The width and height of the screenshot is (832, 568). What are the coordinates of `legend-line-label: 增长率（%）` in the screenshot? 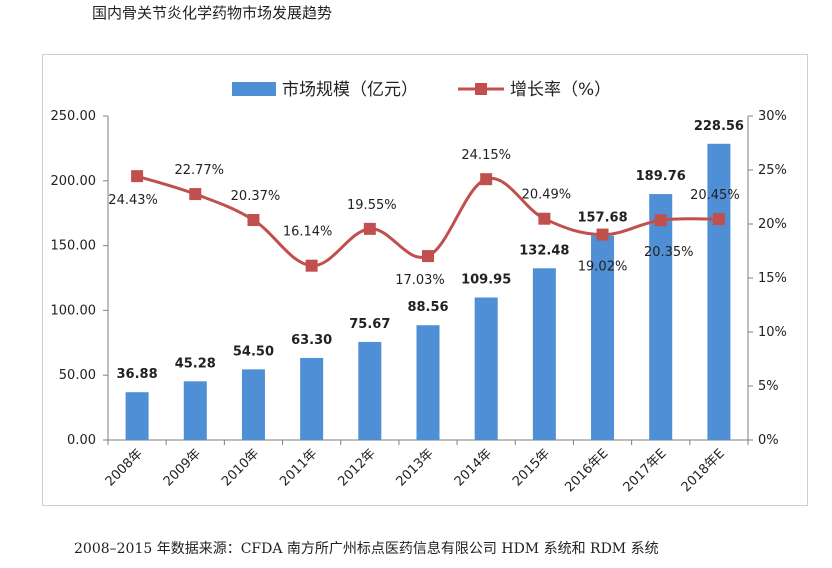 It's located at (560, 90).